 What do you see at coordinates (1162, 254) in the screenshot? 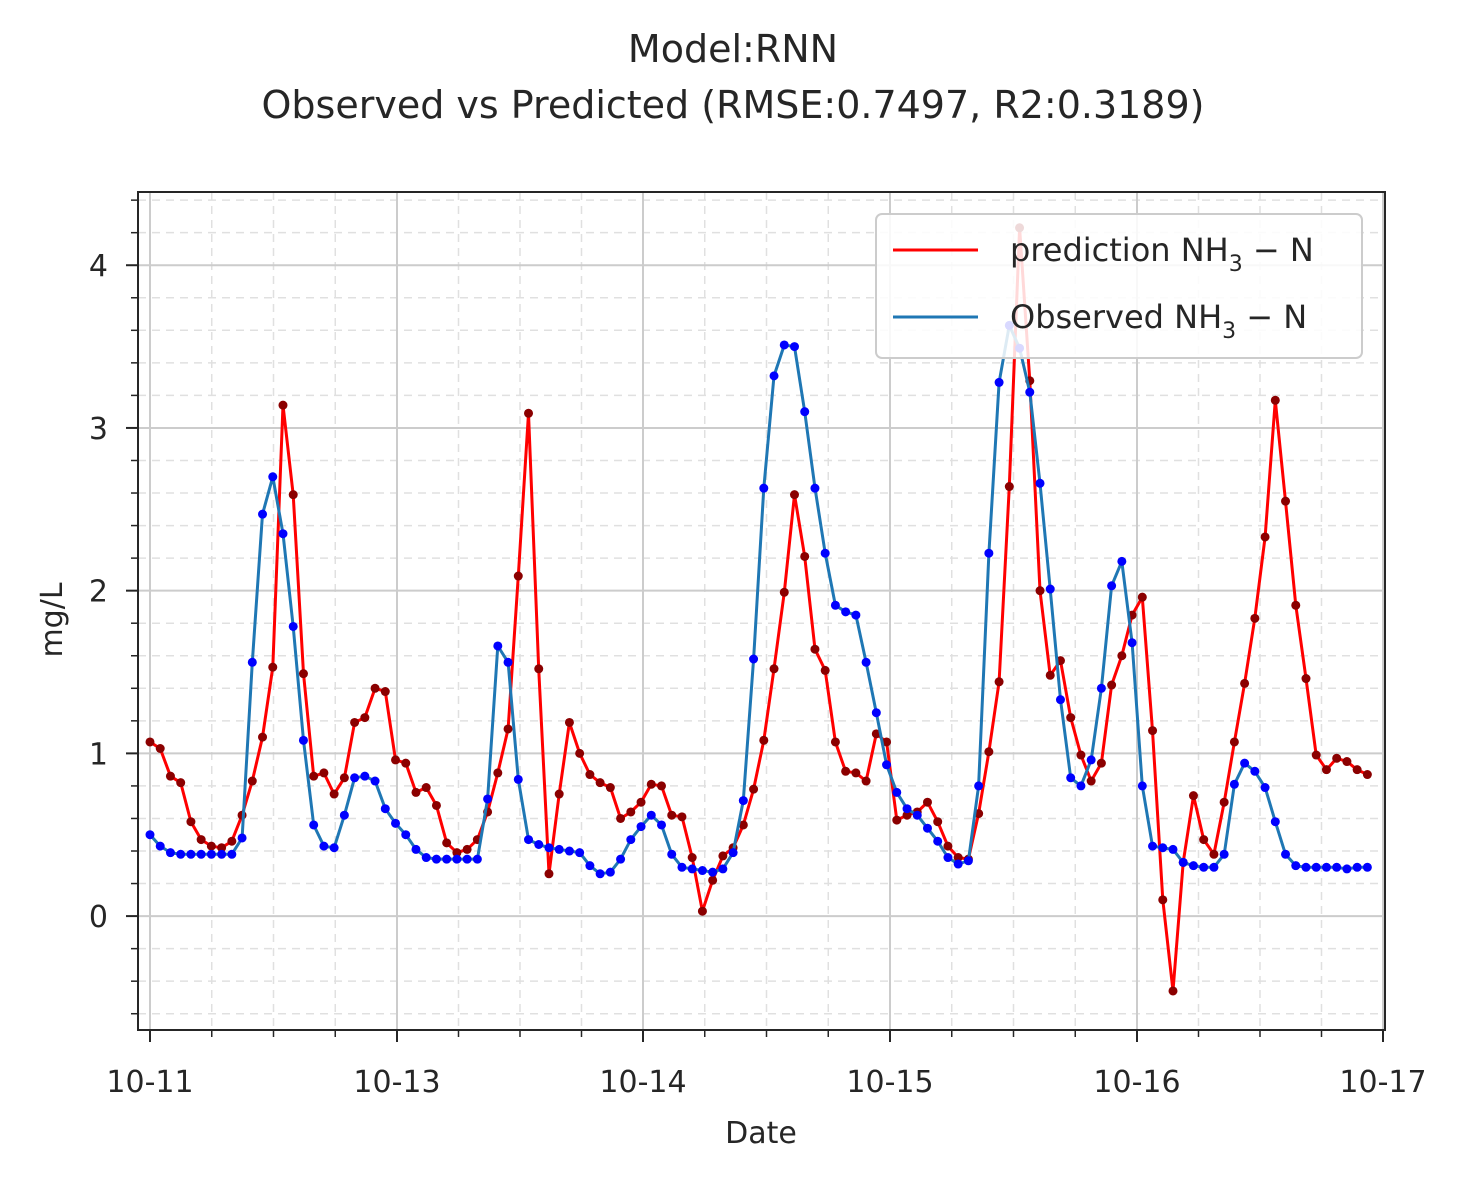
I see `legend-label-prediction: prediction NH3 − N` at bounding box center [1162, 254].